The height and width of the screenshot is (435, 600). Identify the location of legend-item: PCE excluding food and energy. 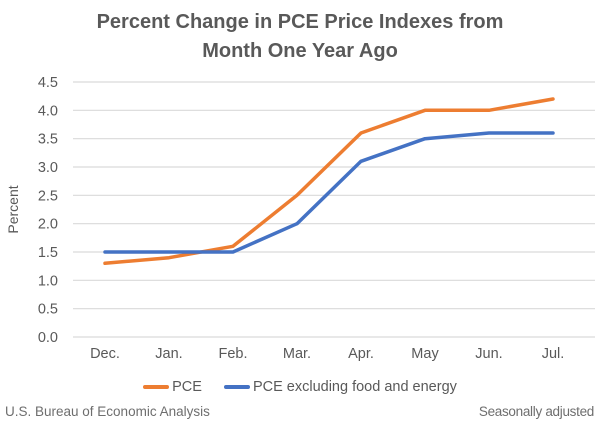
(340, 387).